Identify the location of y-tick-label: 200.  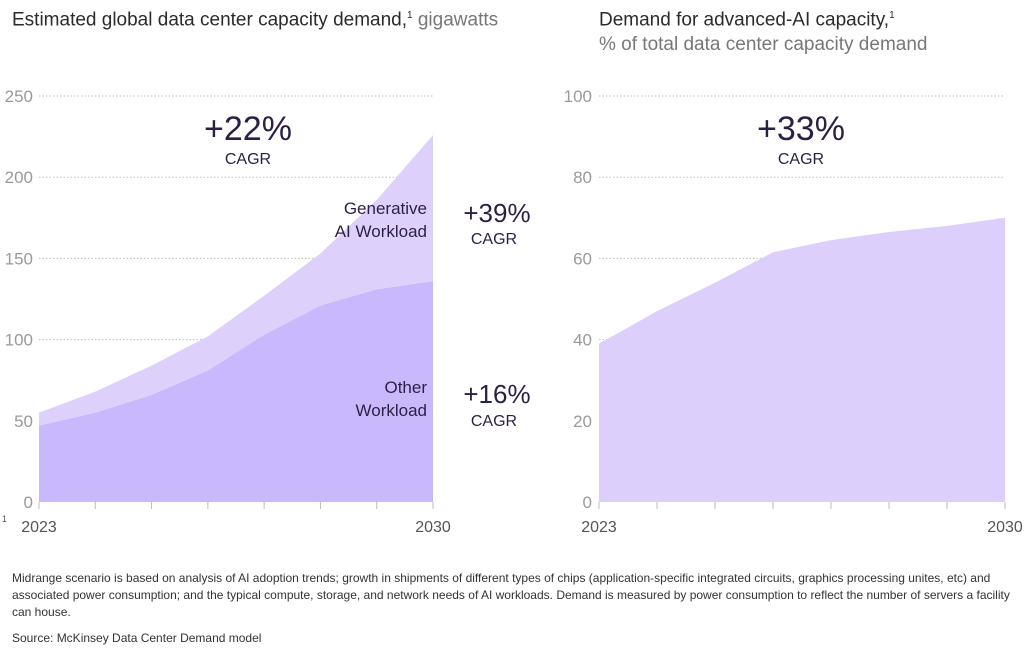
(19, 177).